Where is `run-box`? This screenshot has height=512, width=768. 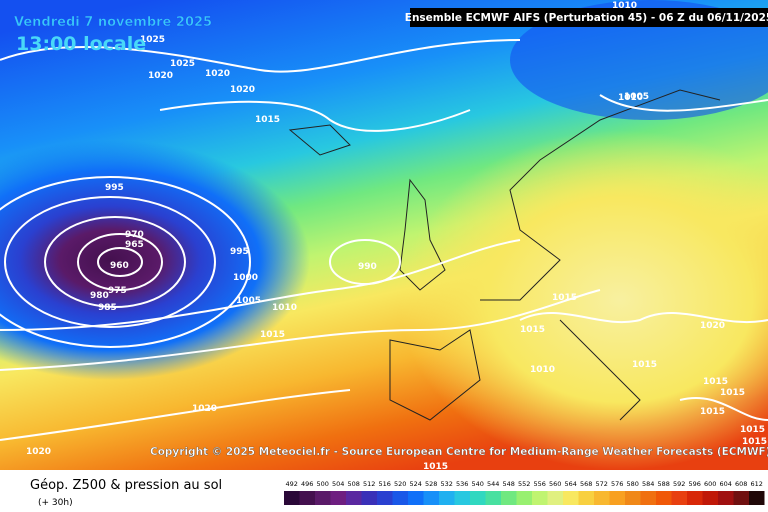
run-box is located at coordinates (589, 17).